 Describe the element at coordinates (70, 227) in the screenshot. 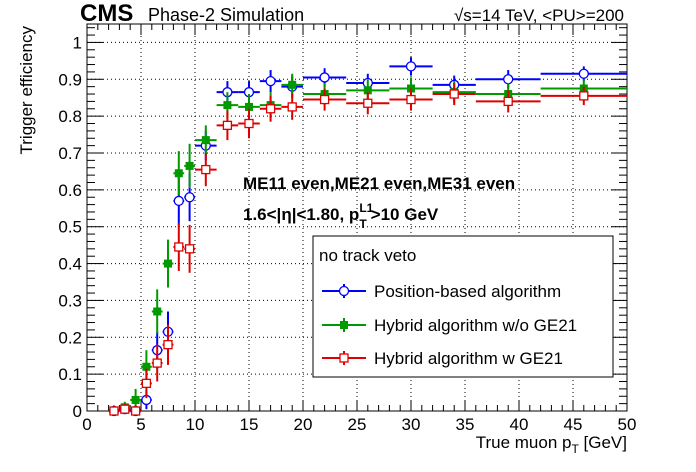

I see `y-tick-label: 0.5` at that location.